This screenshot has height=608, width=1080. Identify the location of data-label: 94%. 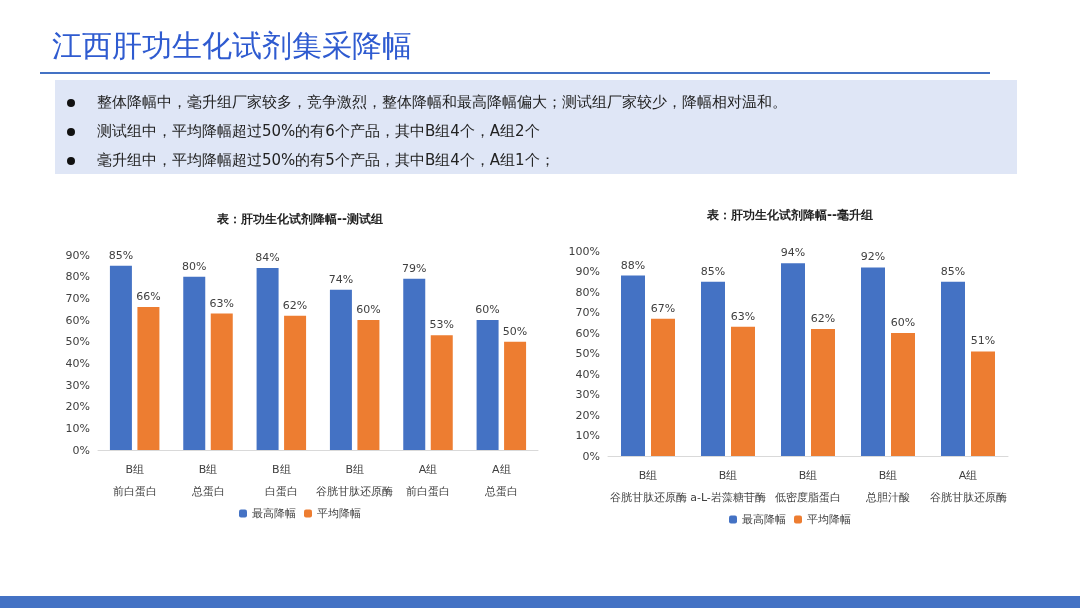
(793, 253).